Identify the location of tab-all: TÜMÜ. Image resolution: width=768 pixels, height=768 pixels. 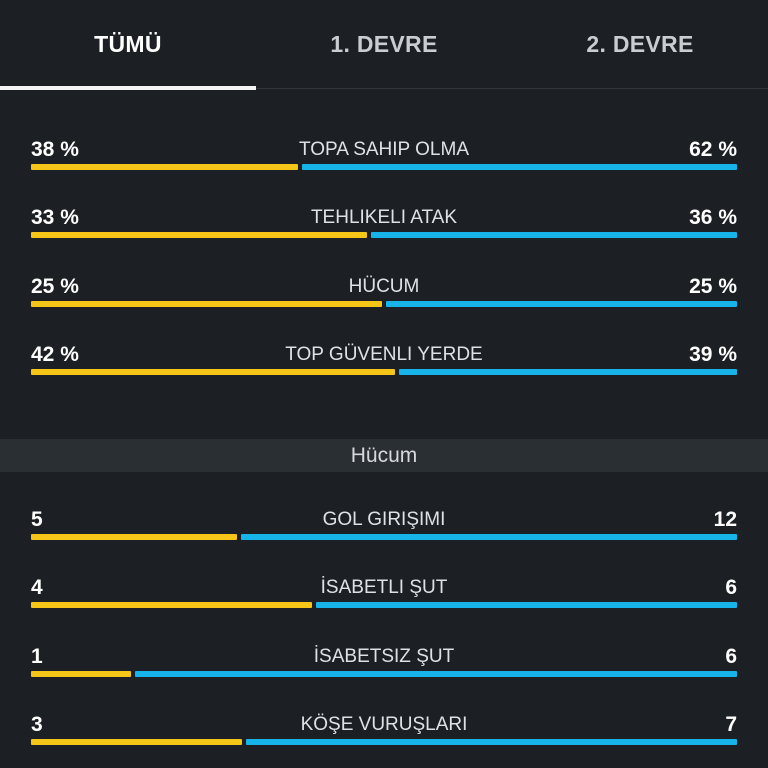
(128, 45).